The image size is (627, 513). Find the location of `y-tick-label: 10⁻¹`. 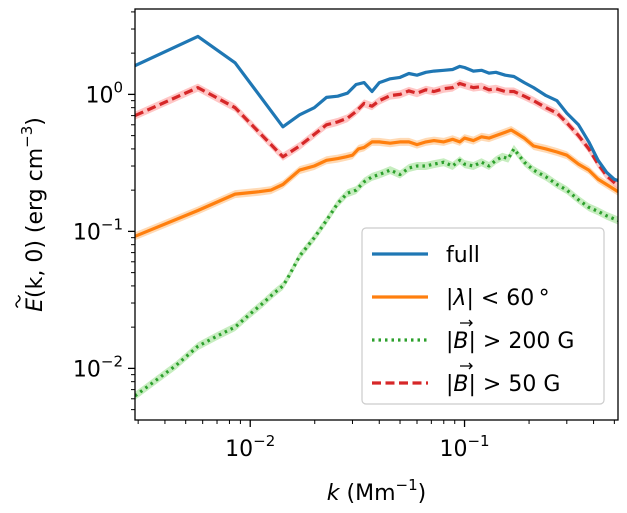

y-tick-label: 10⁻¹ is located at coordinates (98, 230).